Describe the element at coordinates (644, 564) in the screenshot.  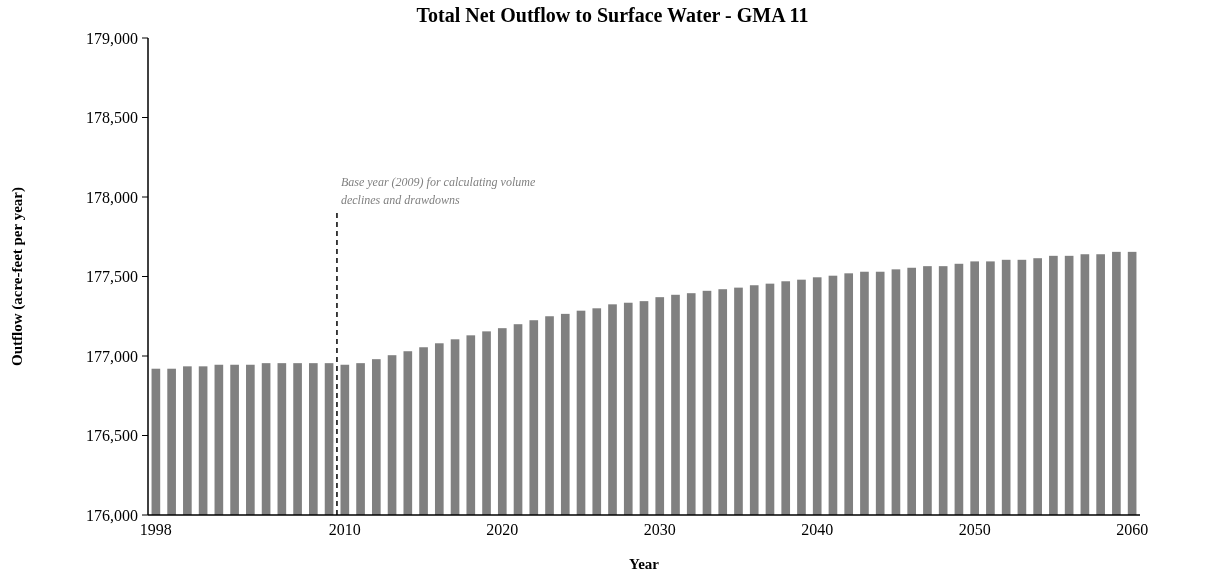
I see `x-axis-title: Year` at that location.